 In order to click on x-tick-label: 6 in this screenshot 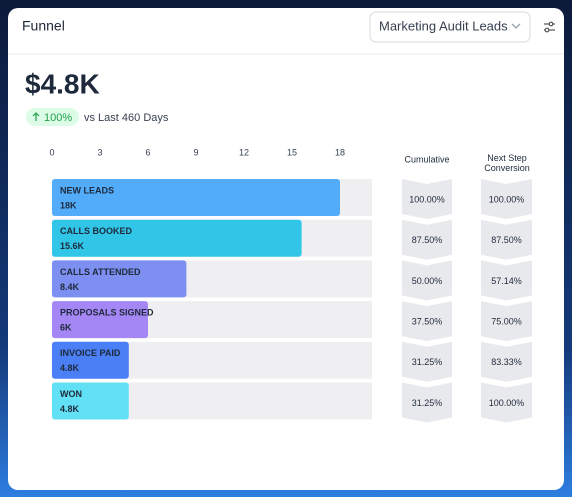, I will do `click(147, 152)`.